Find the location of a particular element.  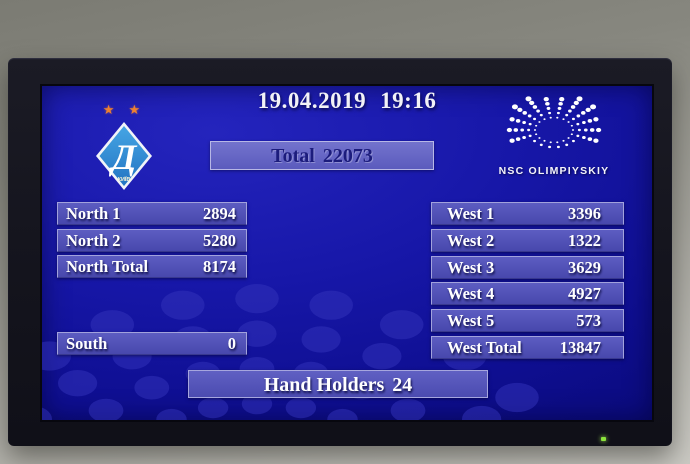

row-north-1: North 1 2894 is located at coordinates (152, 213).